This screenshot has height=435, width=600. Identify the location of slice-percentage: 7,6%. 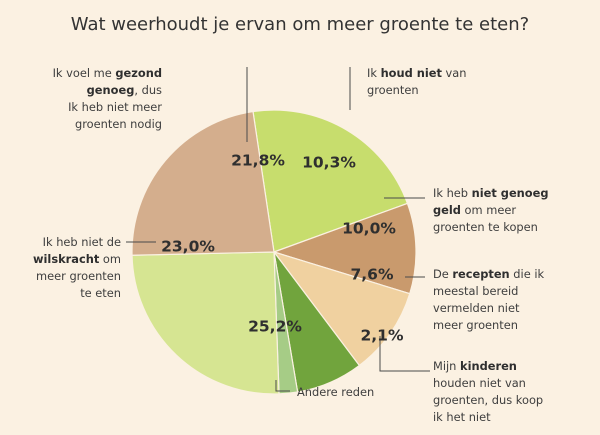
(372, 275).